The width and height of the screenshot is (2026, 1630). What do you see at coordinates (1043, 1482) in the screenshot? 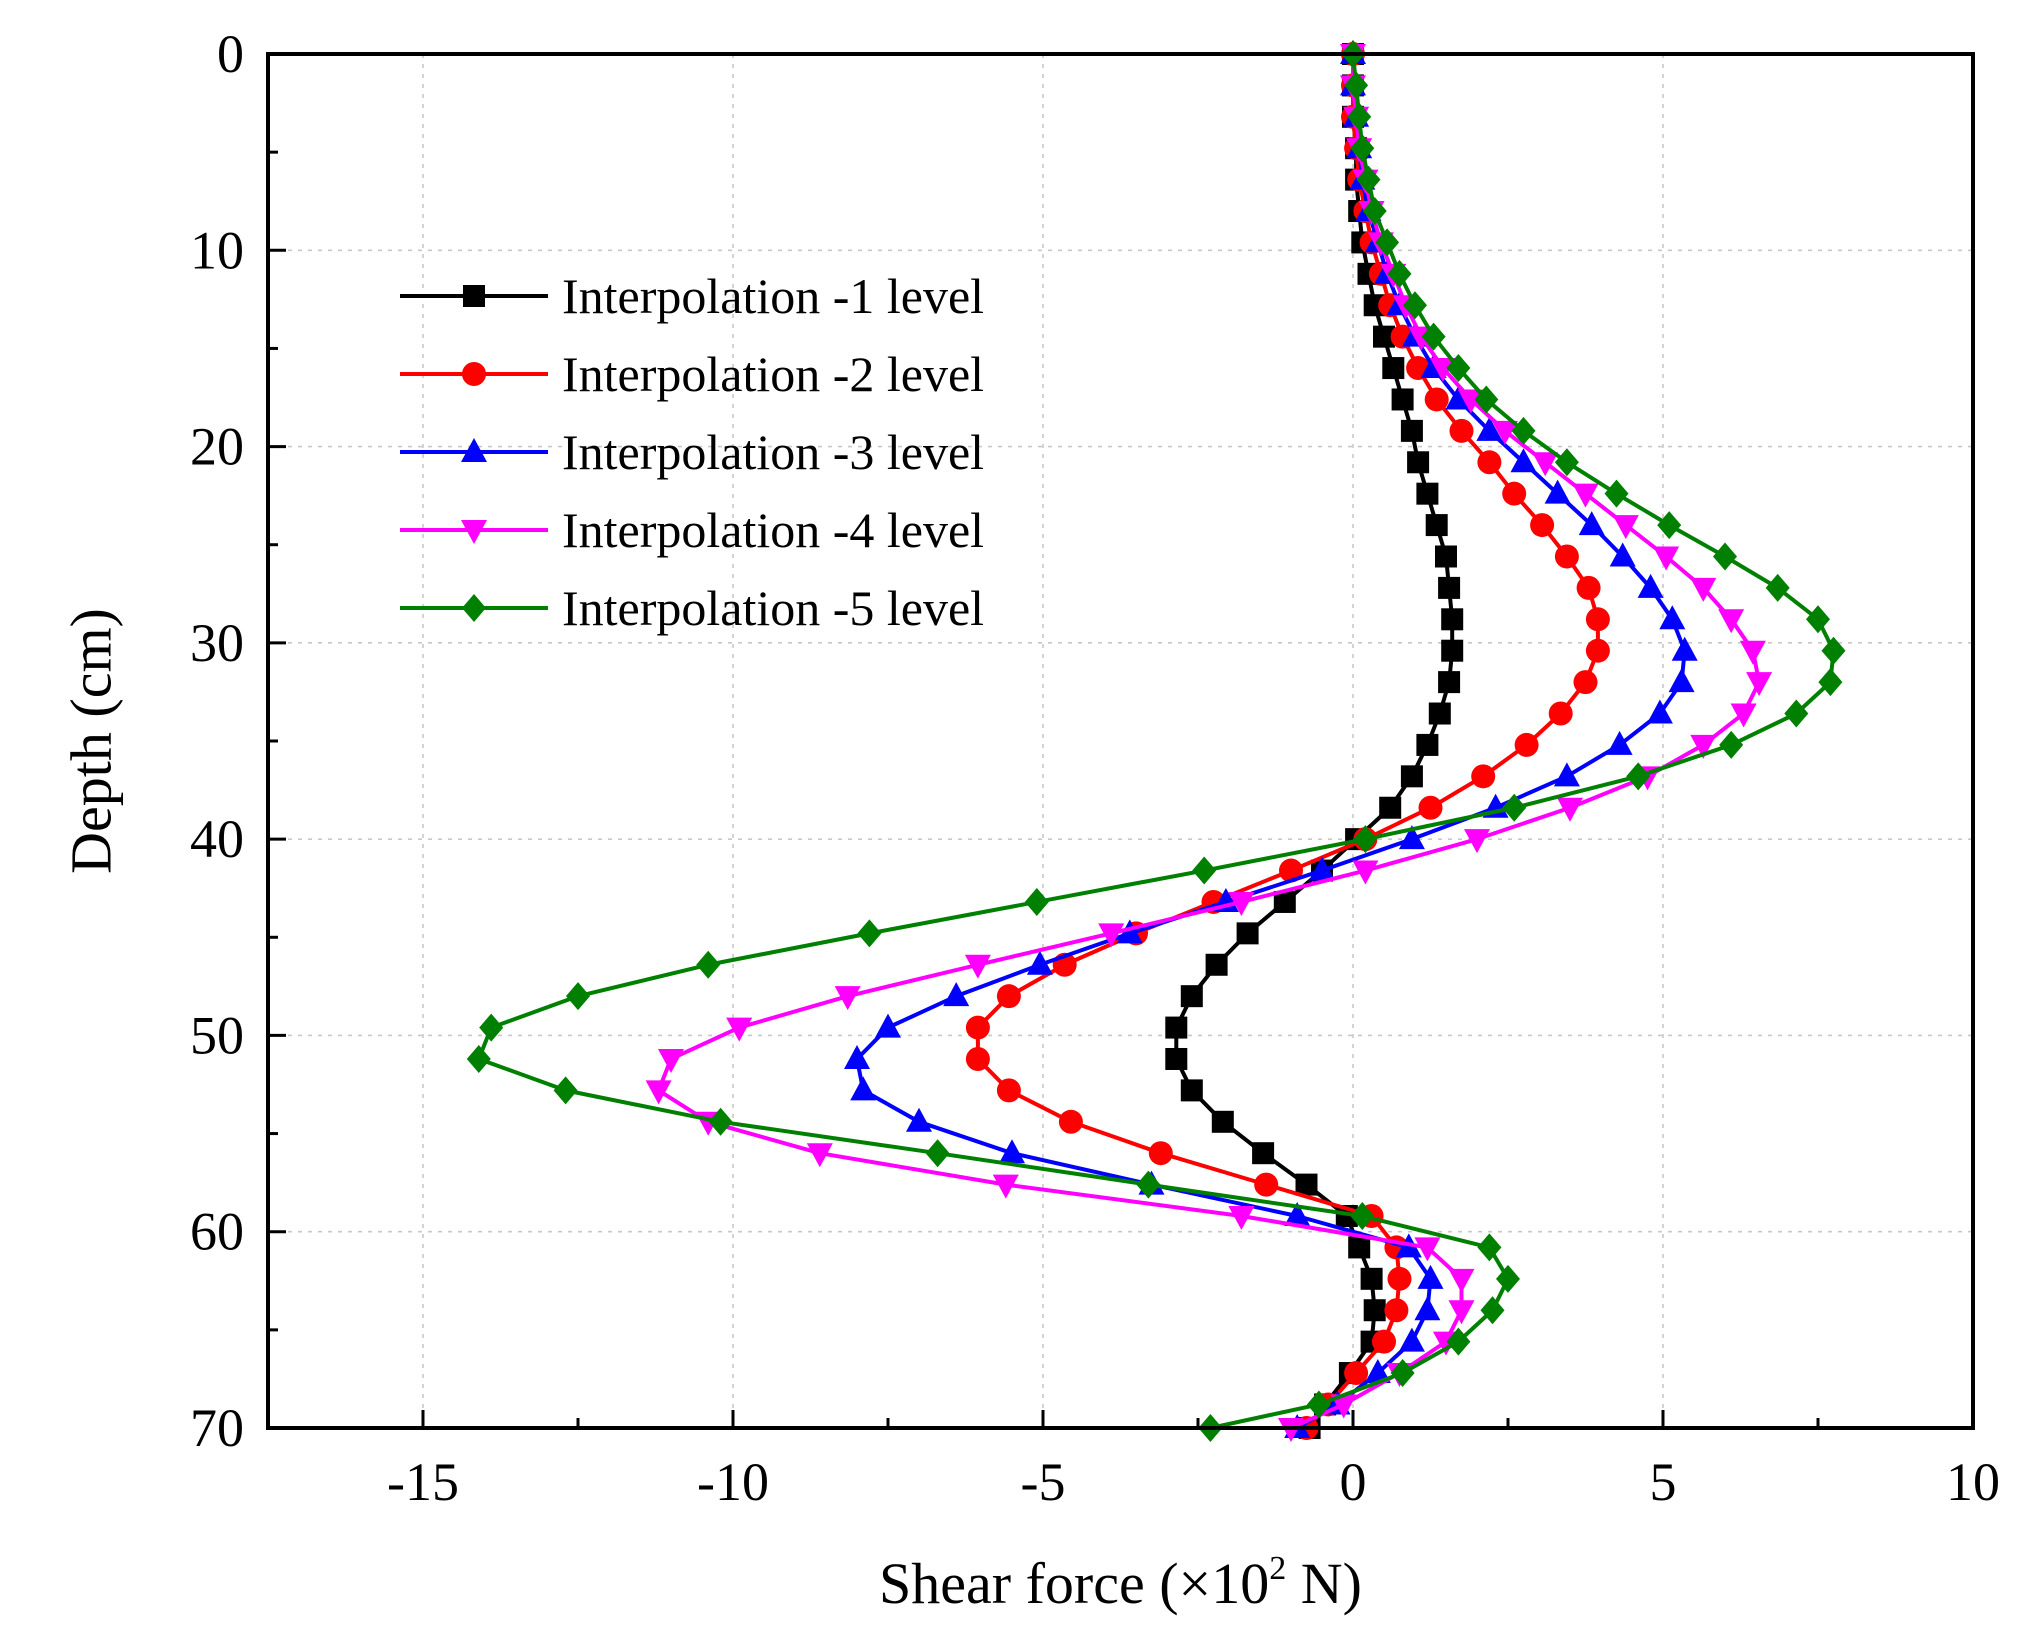
I see `x-tick-label: -5` at bounding box center [1043, 1482].